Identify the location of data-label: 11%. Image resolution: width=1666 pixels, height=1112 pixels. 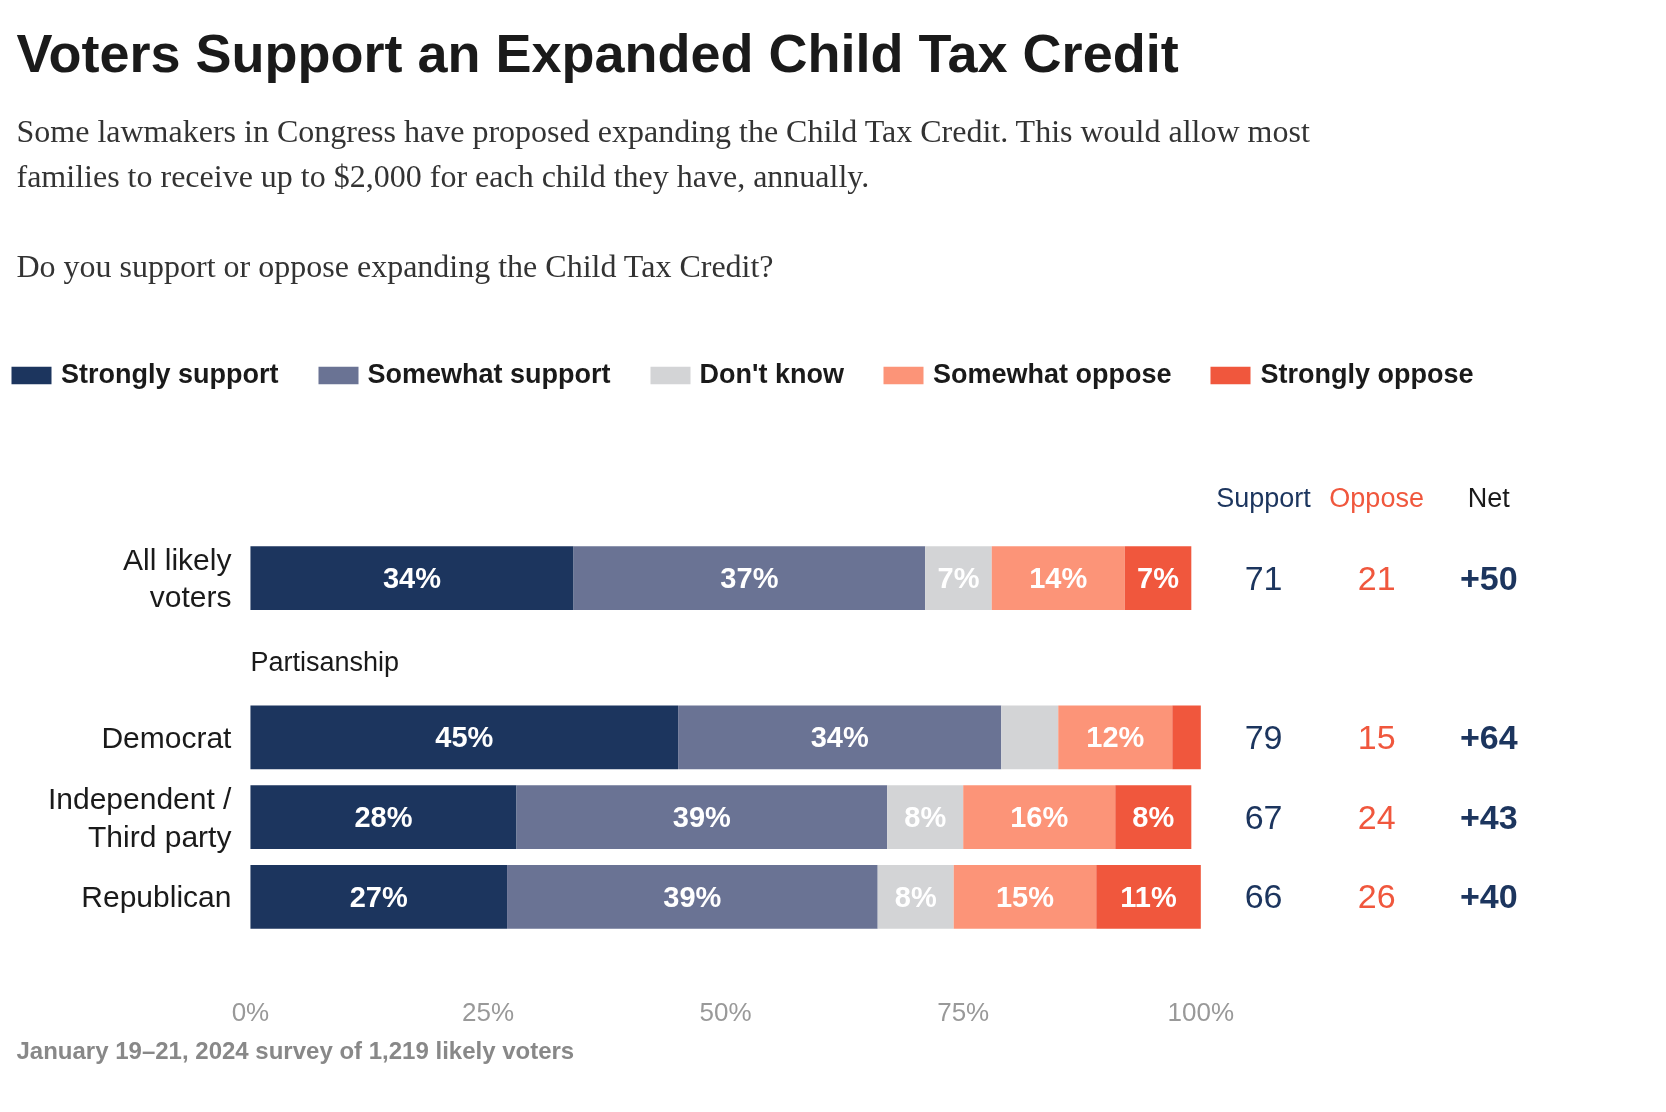
(1148, 896).